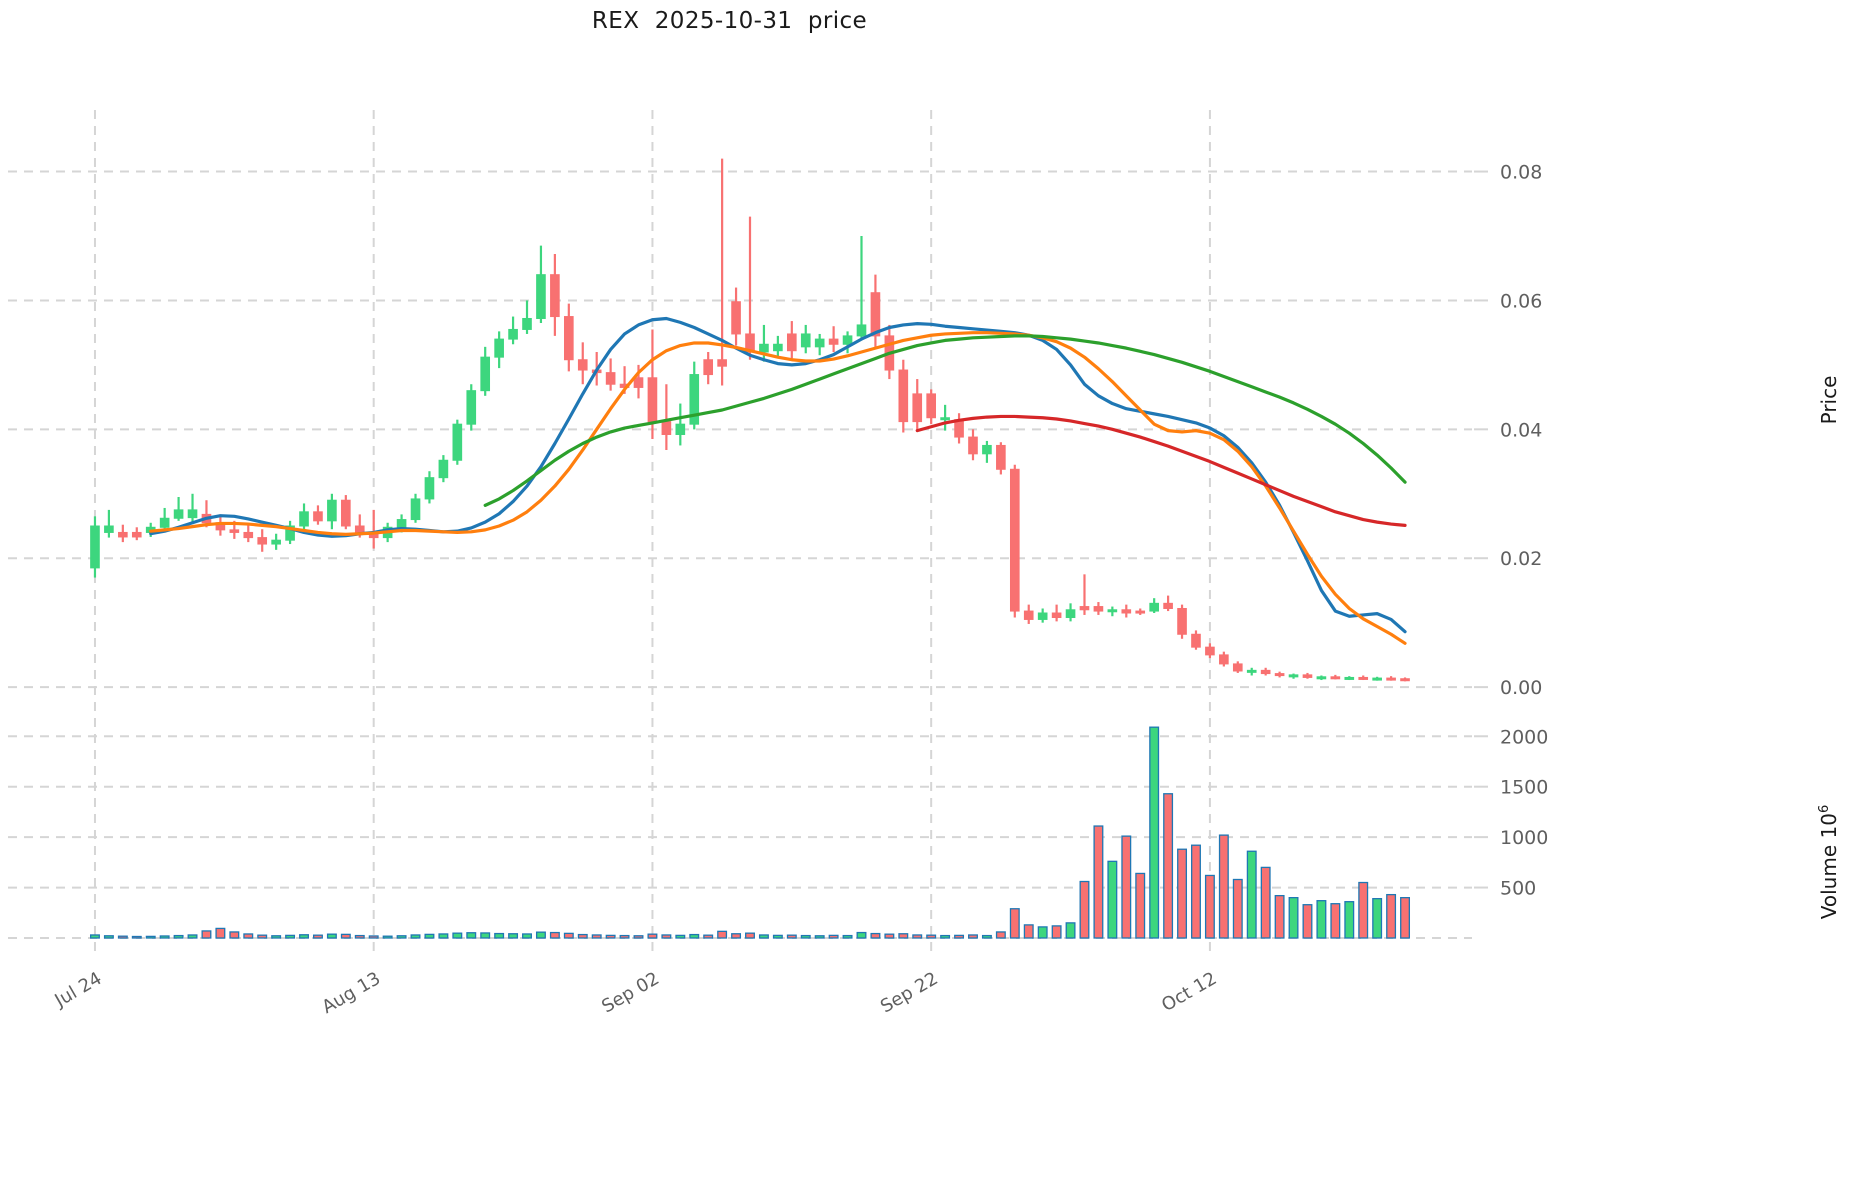 This screenshot has width=1859, height=1202. Describe the element at coordinates (351, 993) in the screenshot. I see `xtick-label-group: Aug 13` at that location.